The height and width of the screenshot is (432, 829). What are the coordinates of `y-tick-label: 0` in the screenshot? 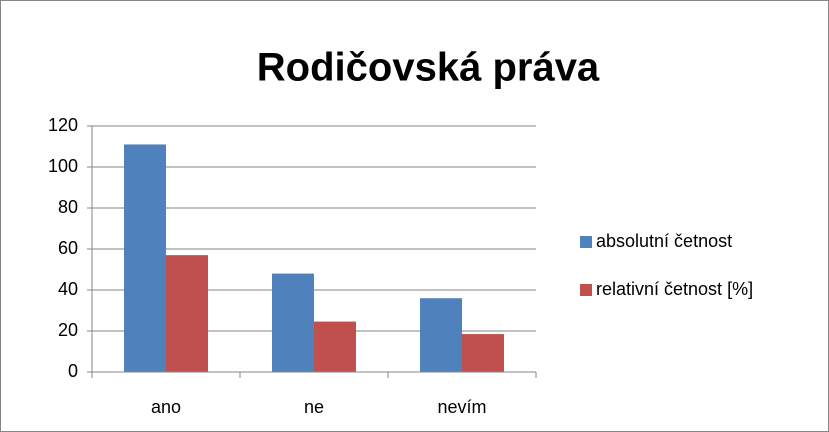 It's located at (73, 371).